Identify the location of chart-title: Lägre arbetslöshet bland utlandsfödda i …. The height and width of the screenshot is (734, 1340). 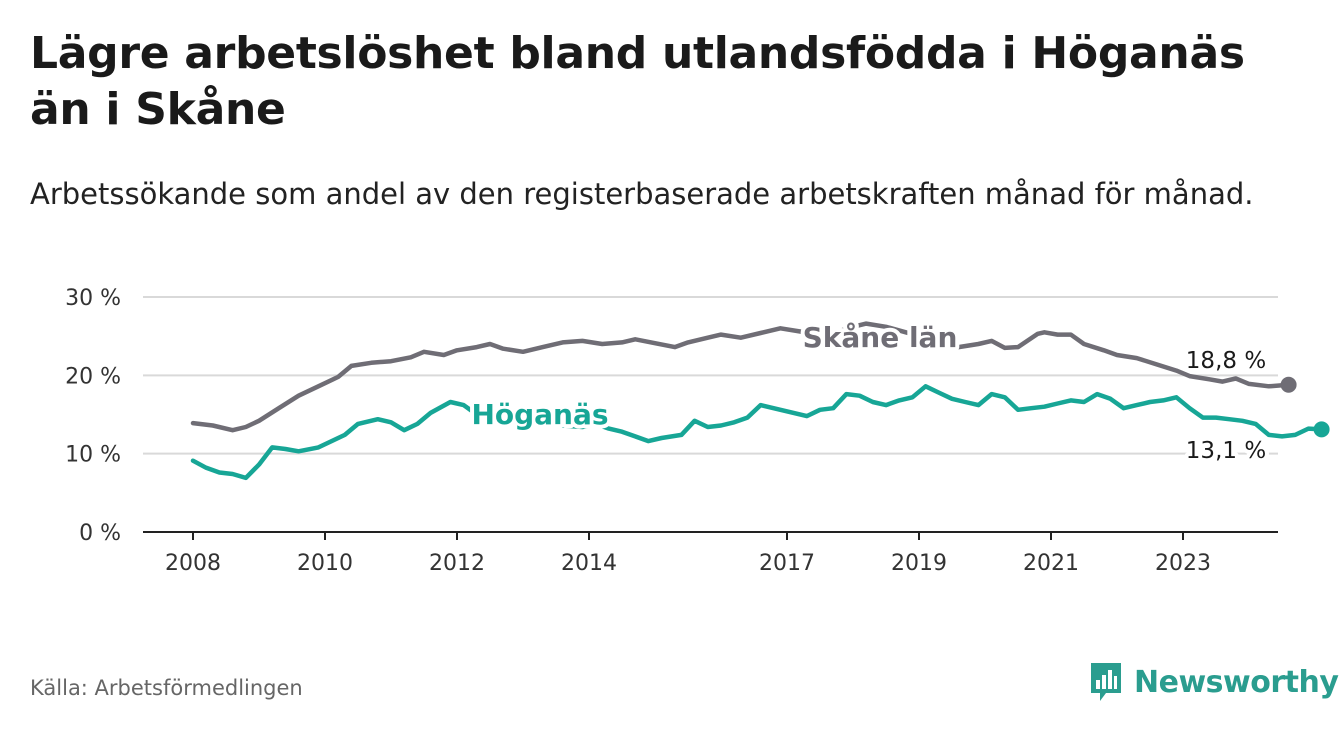
(637, 81).